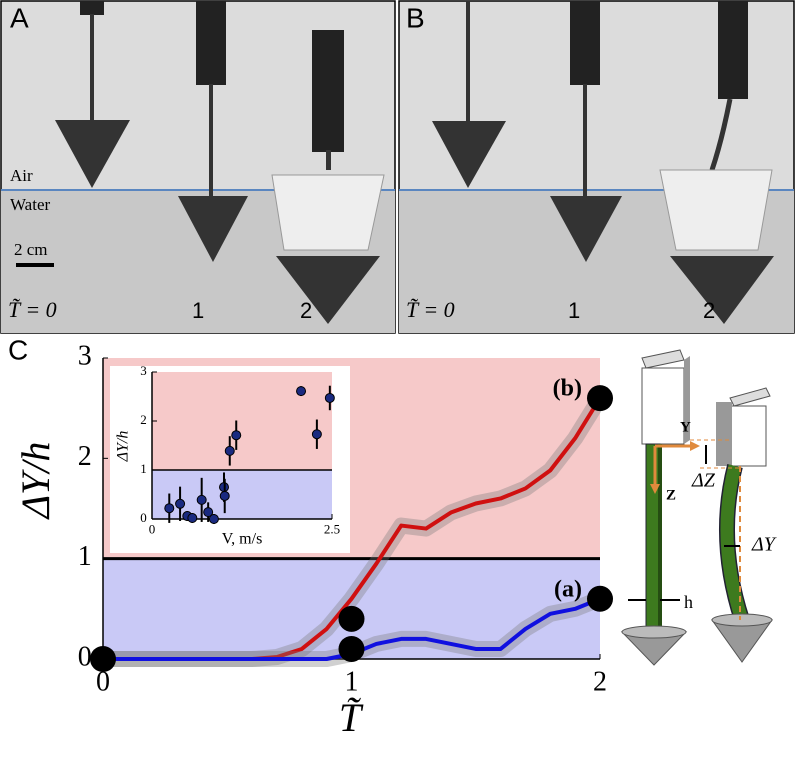 The image size is (796, 759). Describe the element at coordinates (600, 682) in the screenshot. I see `x-tick-label: 2` at that location.